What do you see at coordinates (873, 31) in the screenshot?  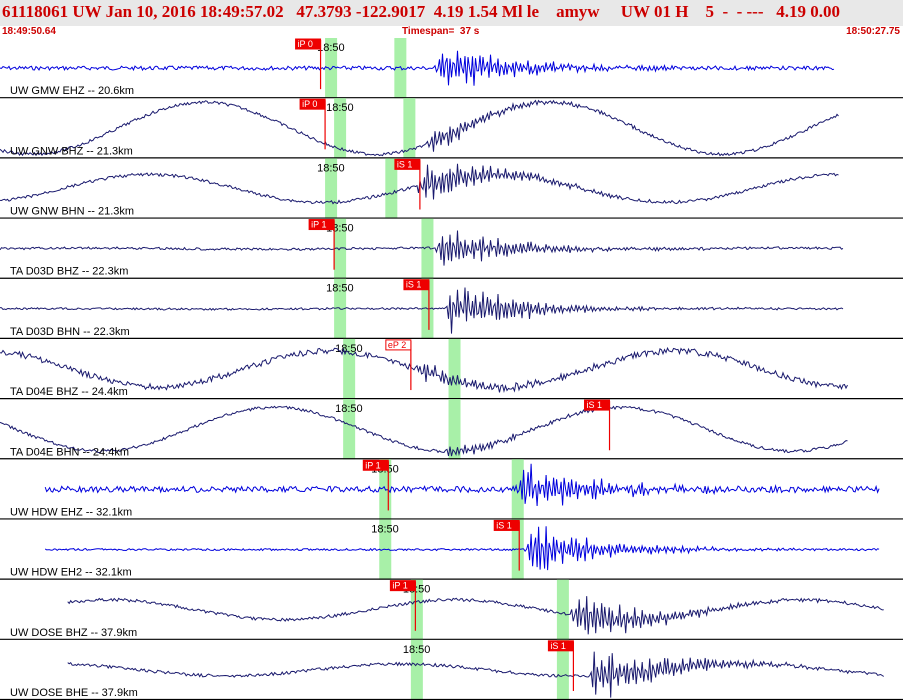 I see `end-time: 18:50:27.75` at bounding box center [873, 31].